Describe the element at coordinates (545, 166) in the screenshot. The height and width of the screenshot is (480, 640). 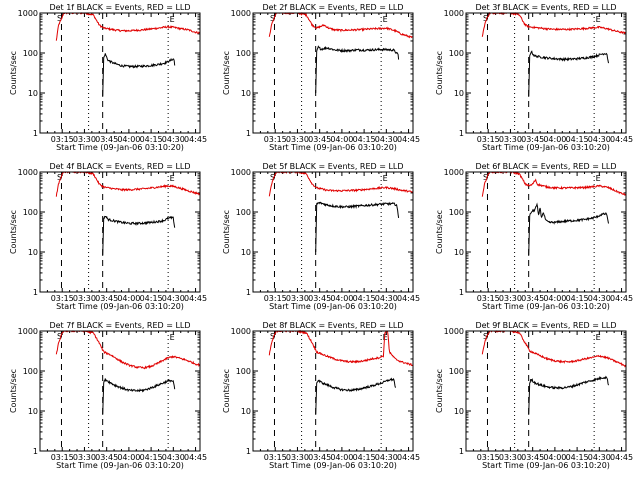
I see `panel-title: Det 6f BLACK = Events, RED = LLD` at that location.